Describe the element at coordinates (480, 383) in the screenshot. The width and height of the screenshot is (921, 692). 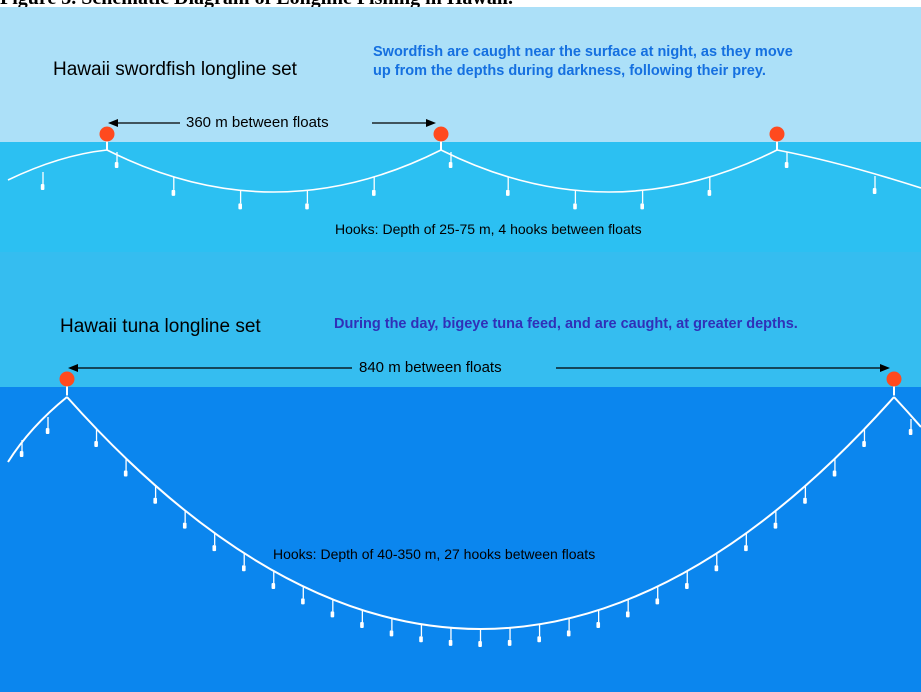
I see `tuna-floats` at that location.